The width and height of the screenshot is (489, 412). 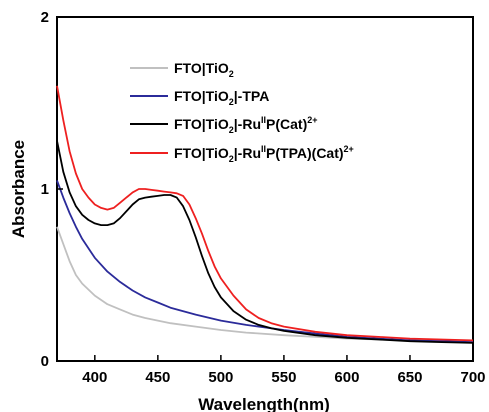 What do you see at coordinates (204, 69) in the screenshot?
I see `legend-label-1: FTO|TiO2` at bounding box center [204, 69].